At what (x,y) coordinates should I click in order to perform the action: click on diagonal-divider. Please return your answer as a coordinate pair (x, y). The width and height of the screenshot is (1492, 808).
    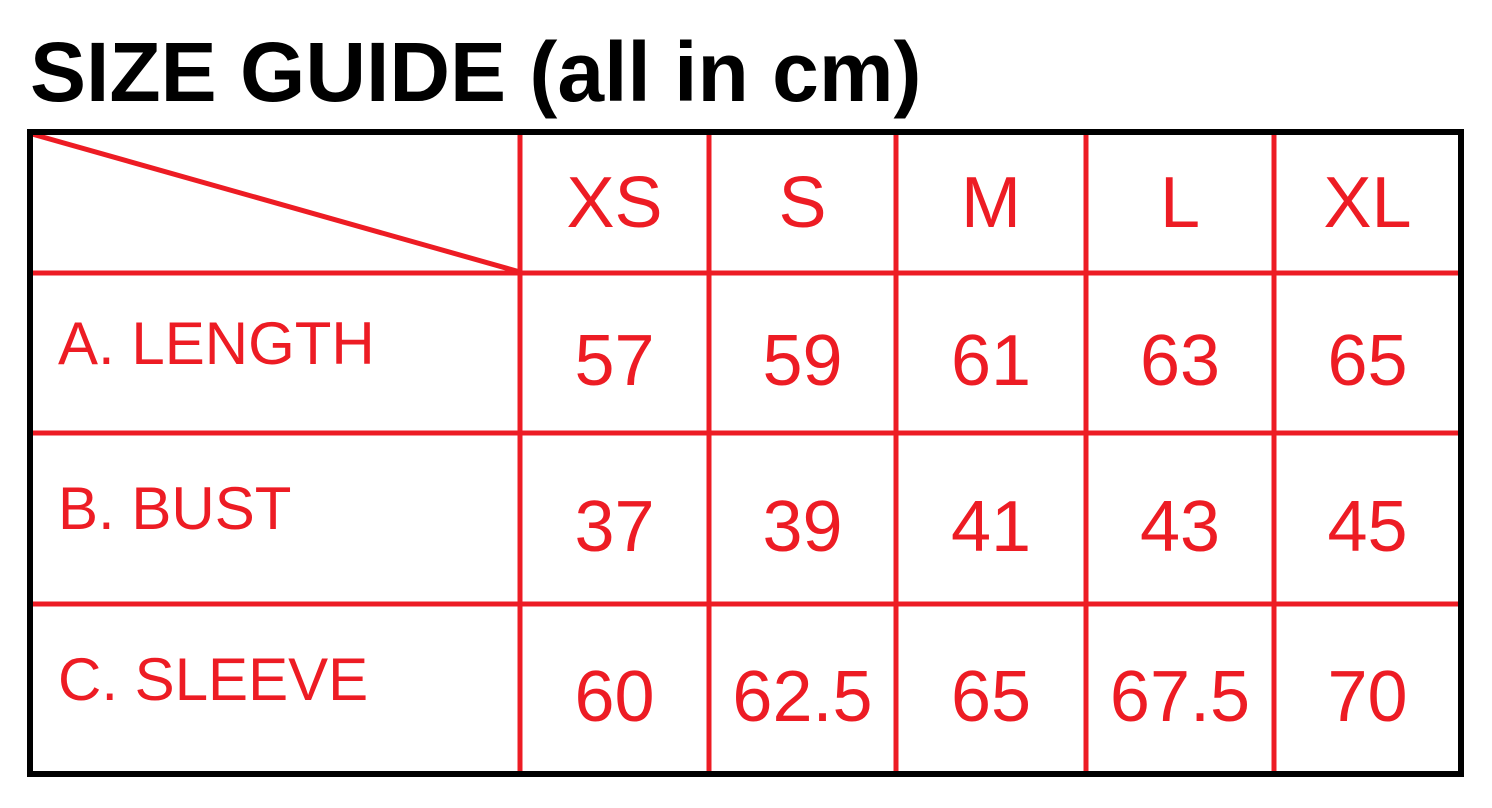
    Looking at the image, I should click on (276, 203).